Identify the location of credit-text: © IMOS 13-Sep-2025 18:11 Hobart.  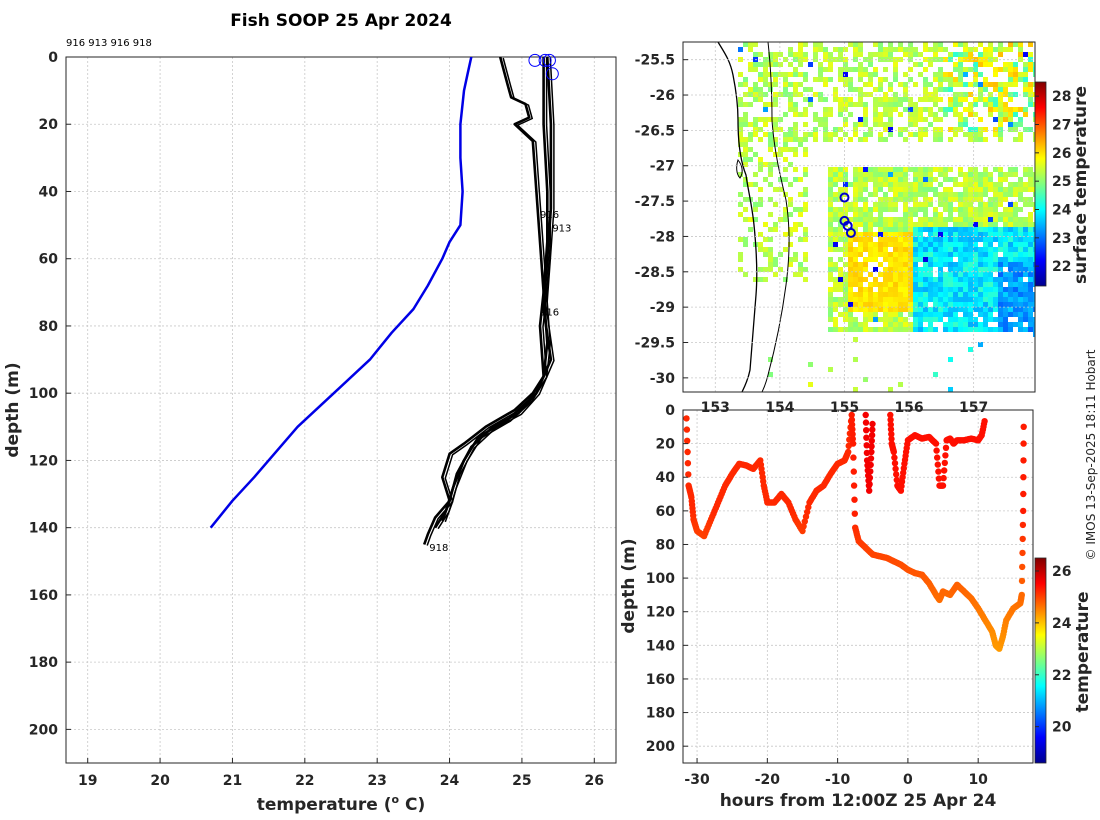
(1091, 454).